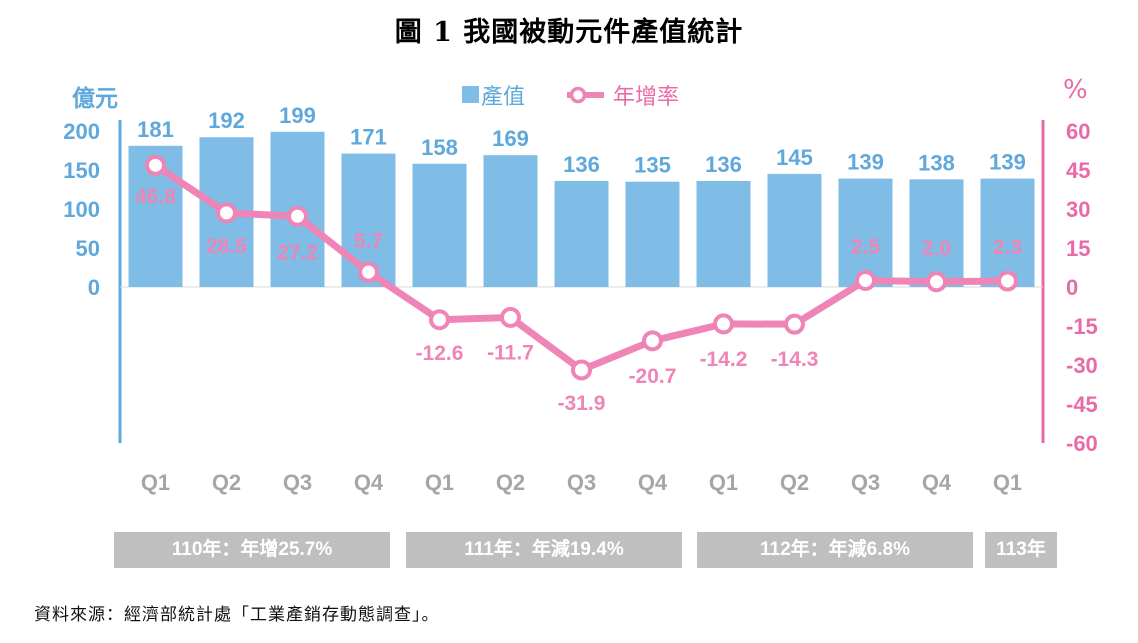 The image size is (1138, 643). I want to click on right-tick-label: -15, so click(1082, 326).